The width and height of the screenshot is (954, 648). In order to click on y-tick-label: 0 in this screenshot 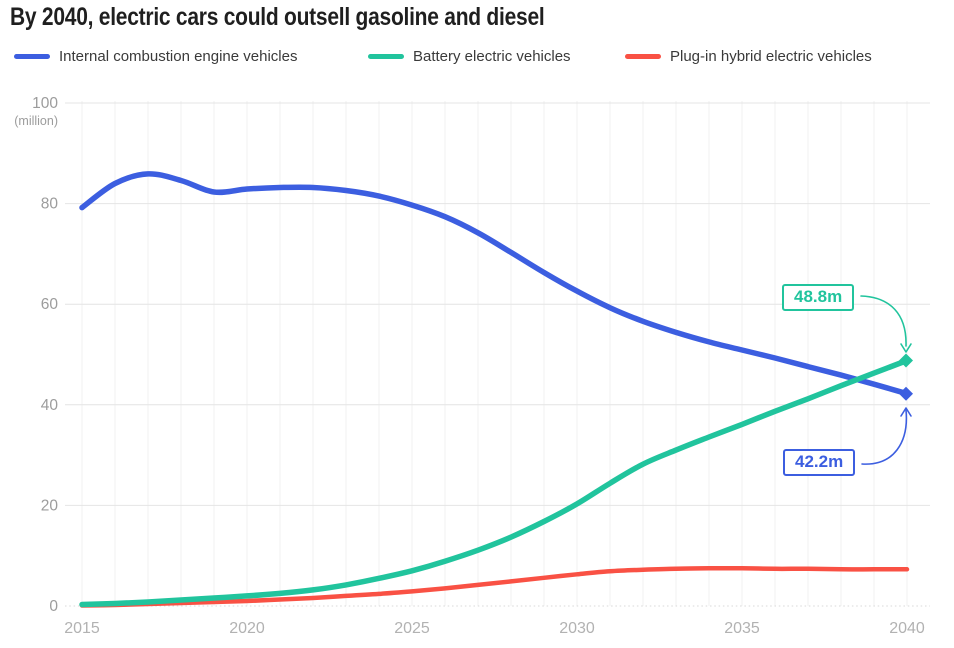, I will do `click(53, 606)`.